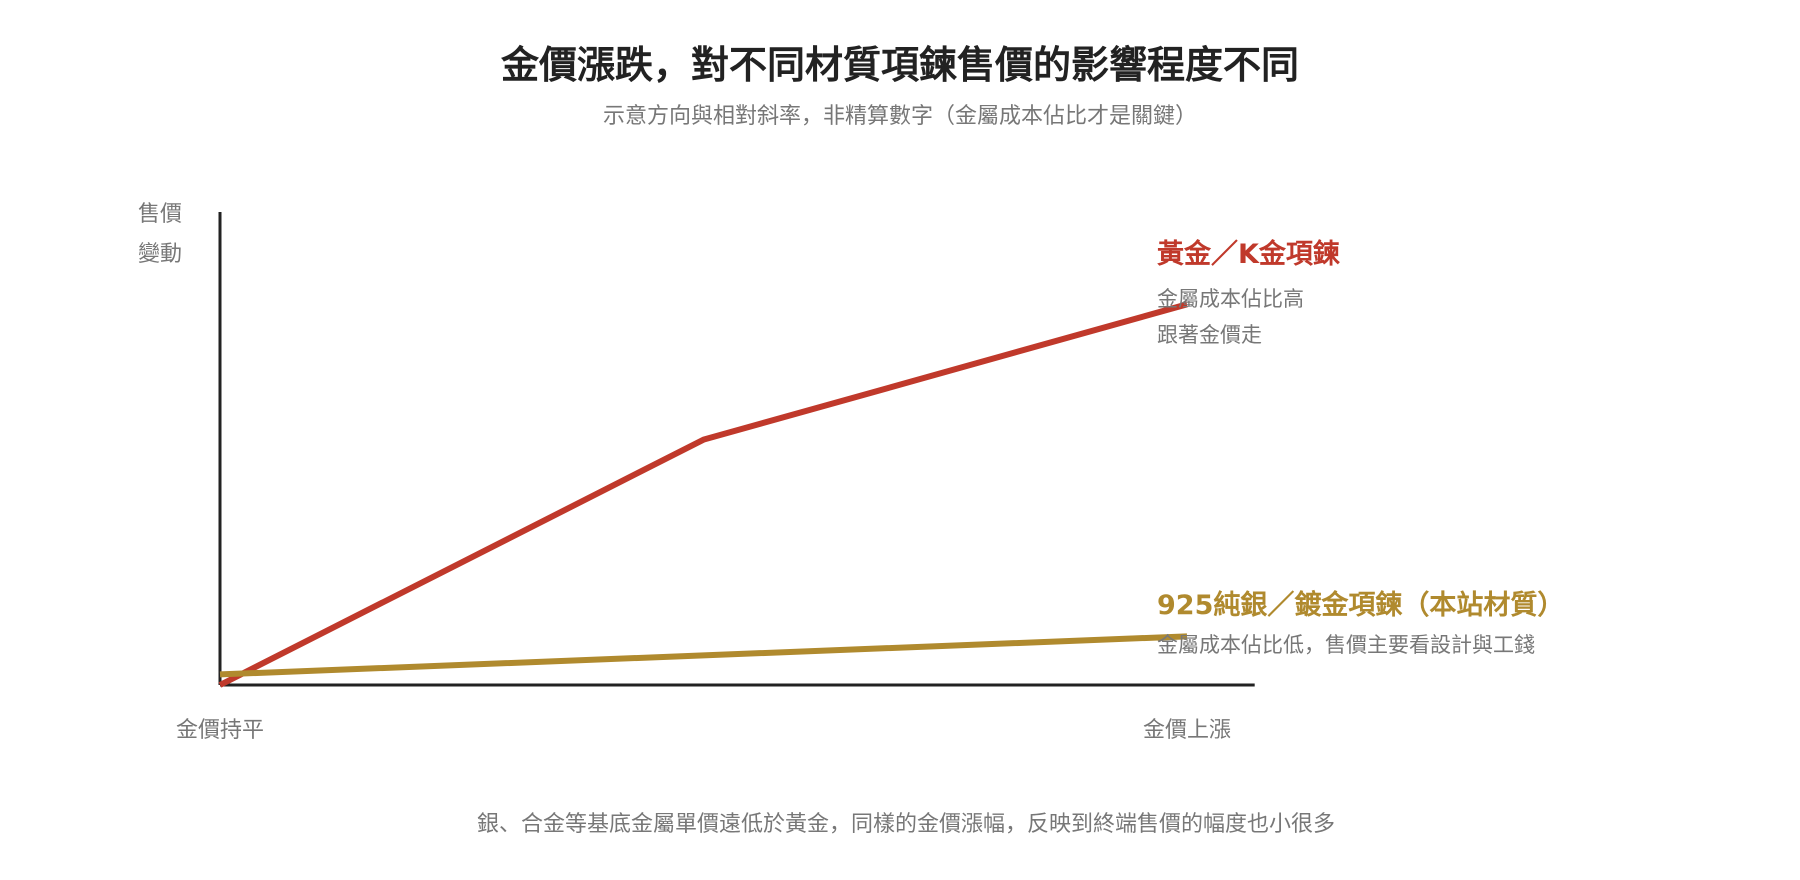 The width and height of the screenshot is (1800, 880). What do you see at coordinates (1230, 299) in the screenshot?
I see `series-note-gold-1: 金屬成本佔比高` at bounding box center [1230, 299].